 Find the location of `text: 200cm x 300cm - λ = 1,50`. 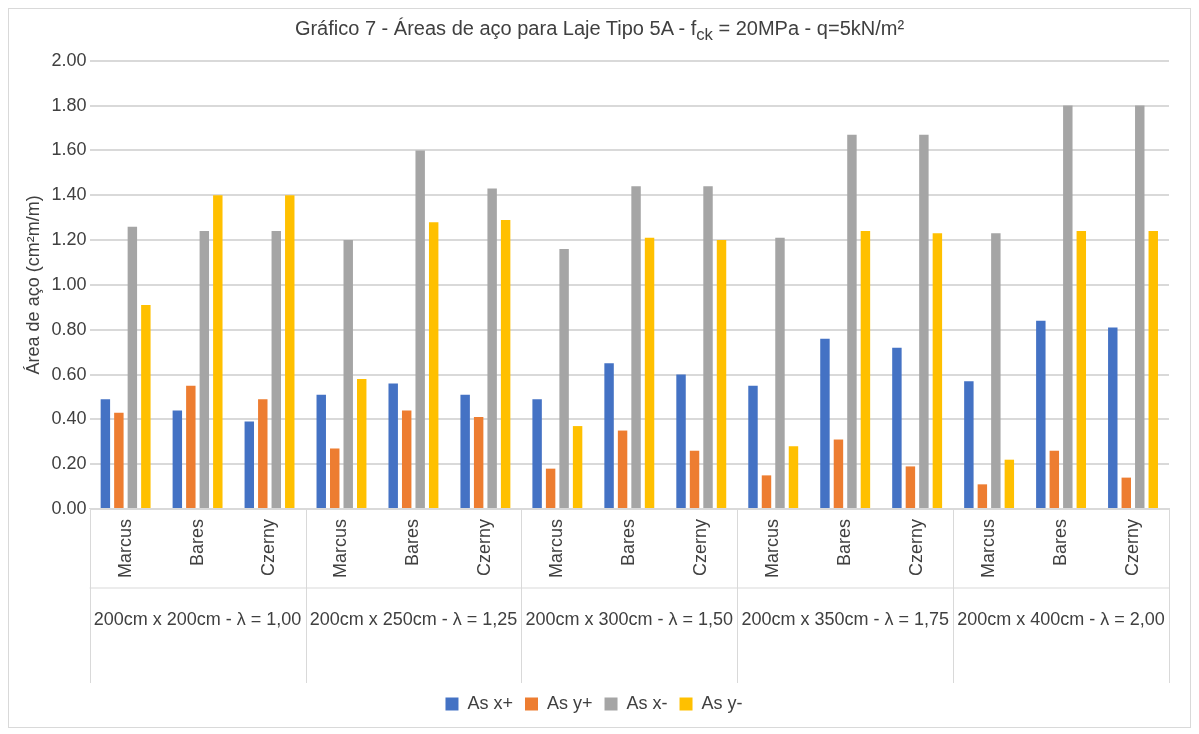

text: 200cm x 300cm - λ = 1,50 is located at coordinates (629, 618).